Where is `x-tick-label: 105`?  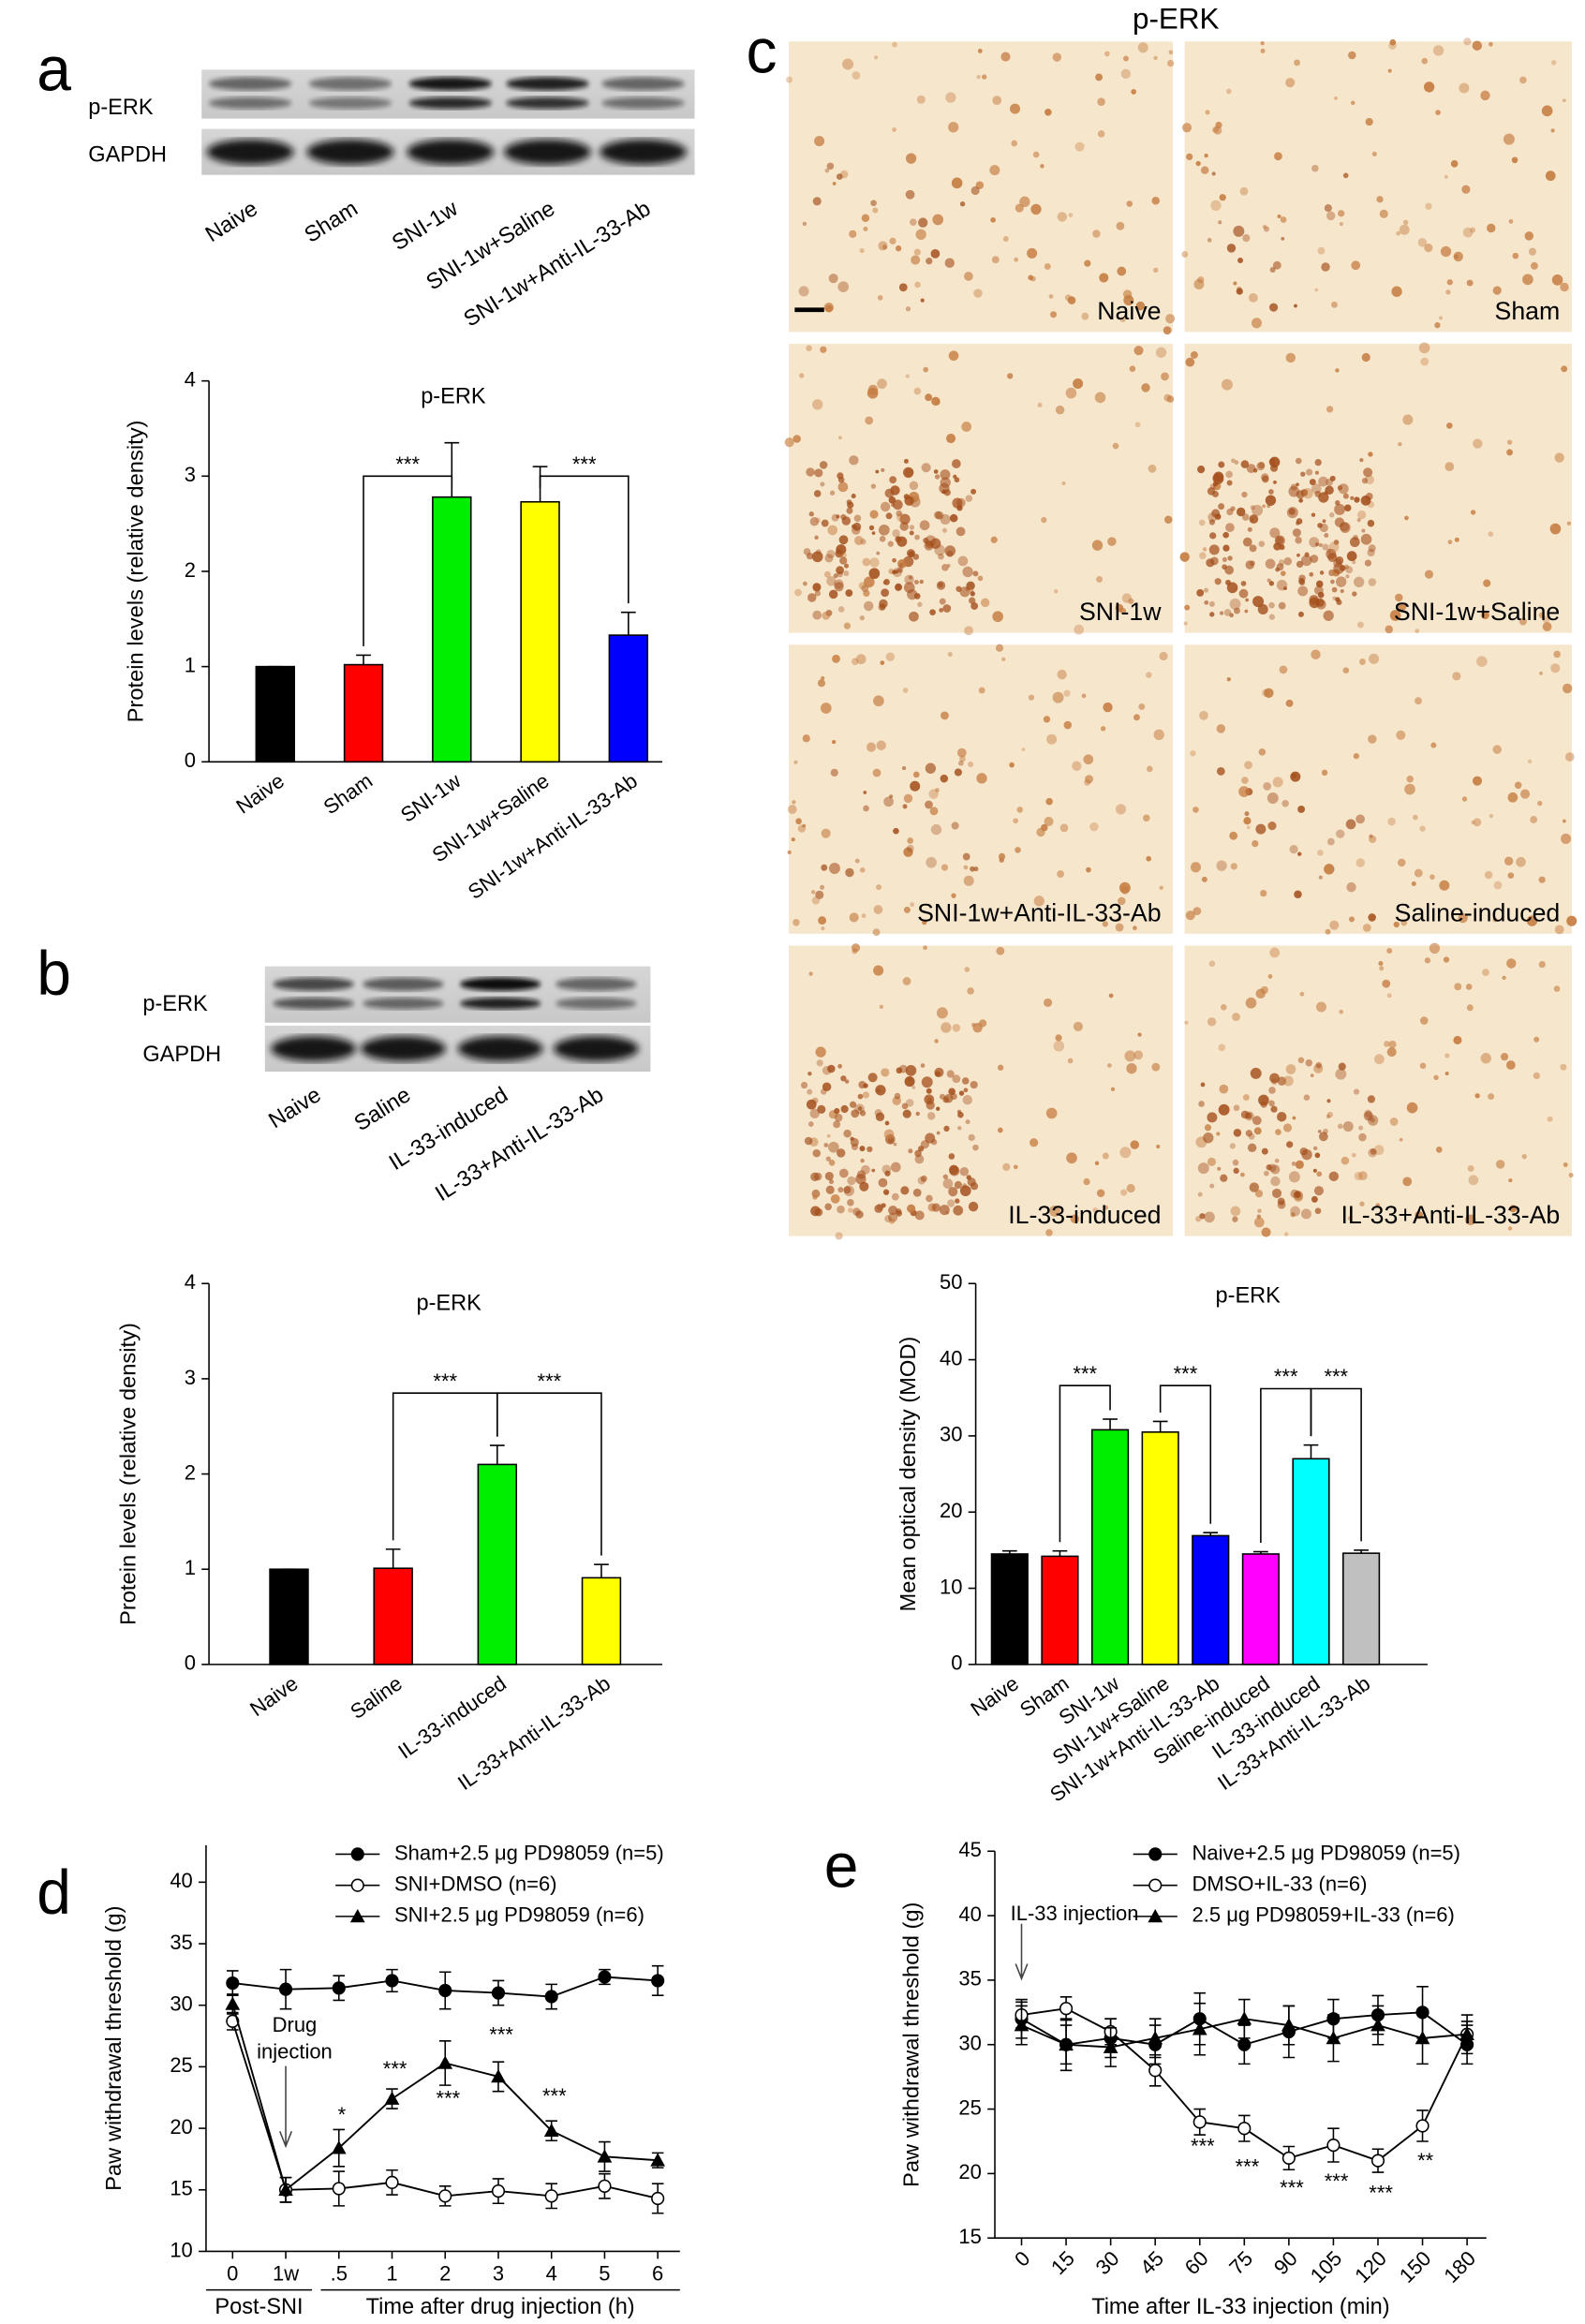 x-tick-label: 105 is located at coordinates (1326, 2266).